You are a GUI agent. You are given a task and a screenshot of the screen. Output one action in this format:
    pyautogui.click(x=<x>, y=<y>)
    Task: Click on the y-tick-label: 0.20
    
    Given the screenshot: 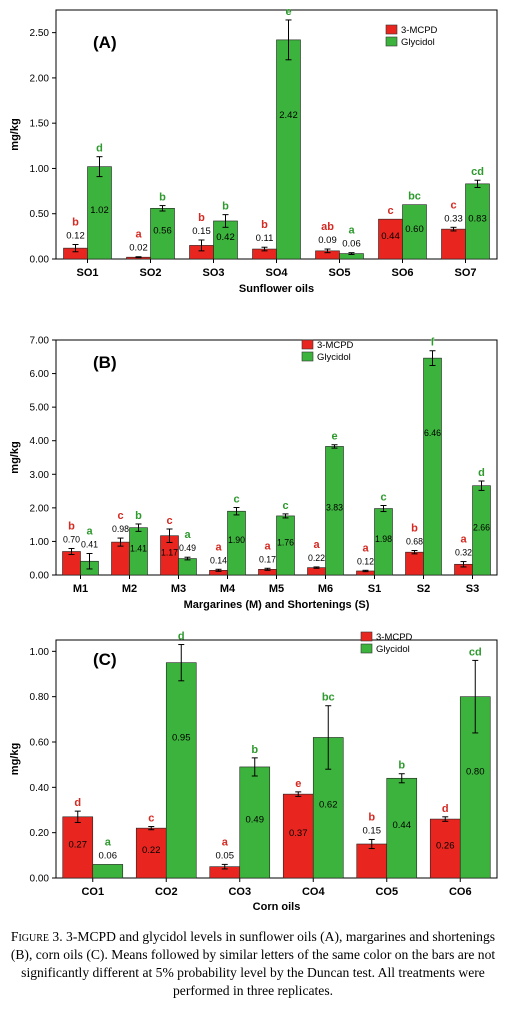 What is the action you would take?
    pyautogui.click(x=40, y=833)
    